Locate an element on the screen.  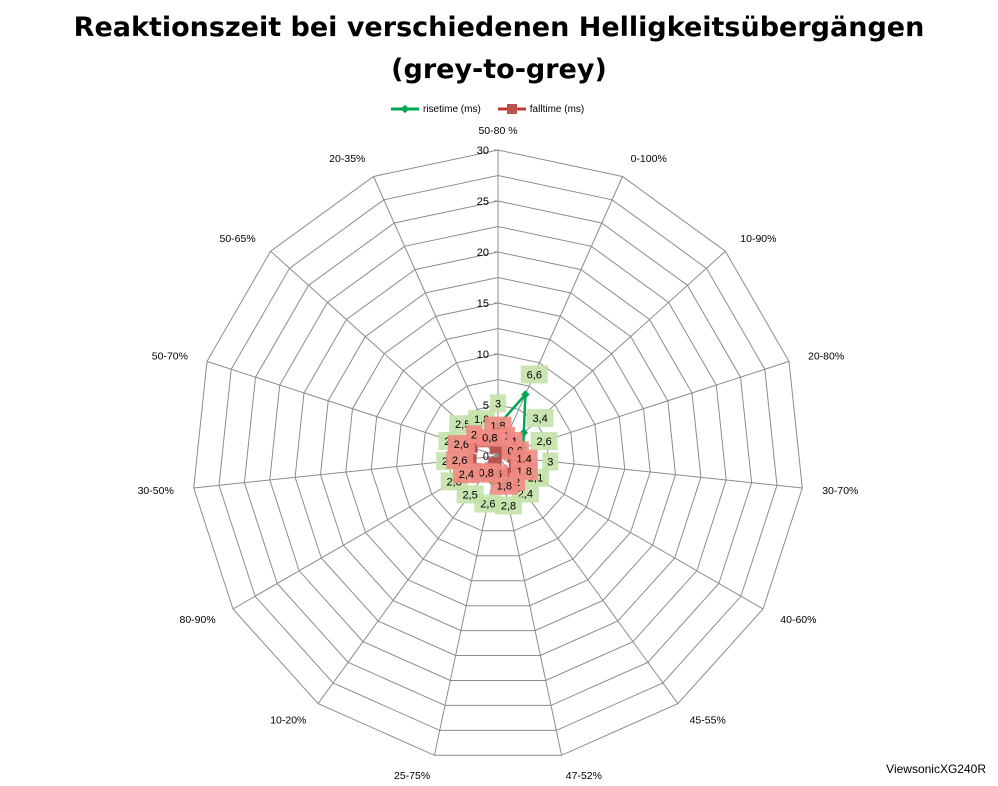
axis-label: 30-70% is located at coordinates (840, 491).